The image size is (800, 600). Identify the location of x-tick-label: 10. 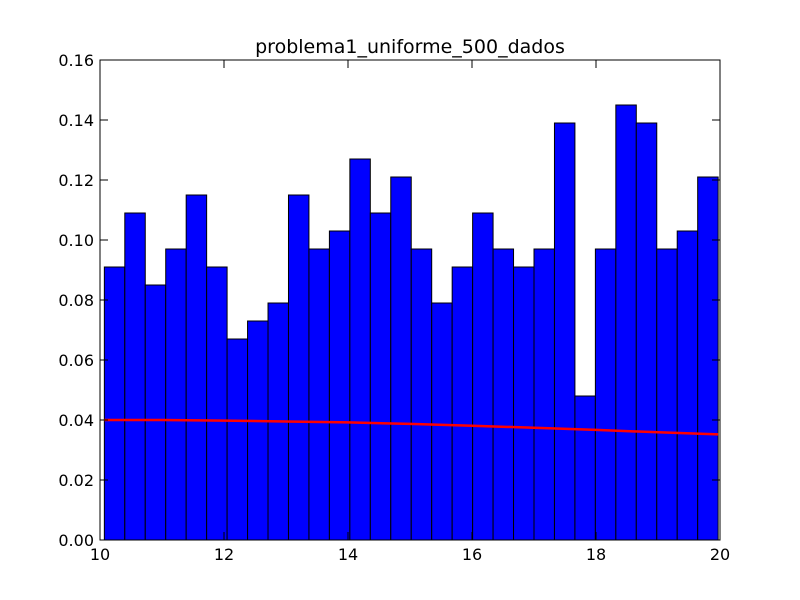
(100, 554).